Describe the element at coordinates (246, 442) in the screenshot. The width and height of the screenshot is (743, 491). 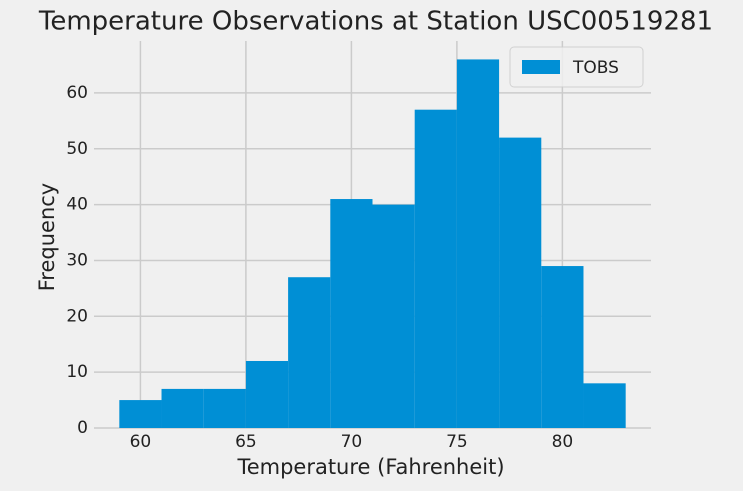
I see `x-tick-label: 65` at that location.